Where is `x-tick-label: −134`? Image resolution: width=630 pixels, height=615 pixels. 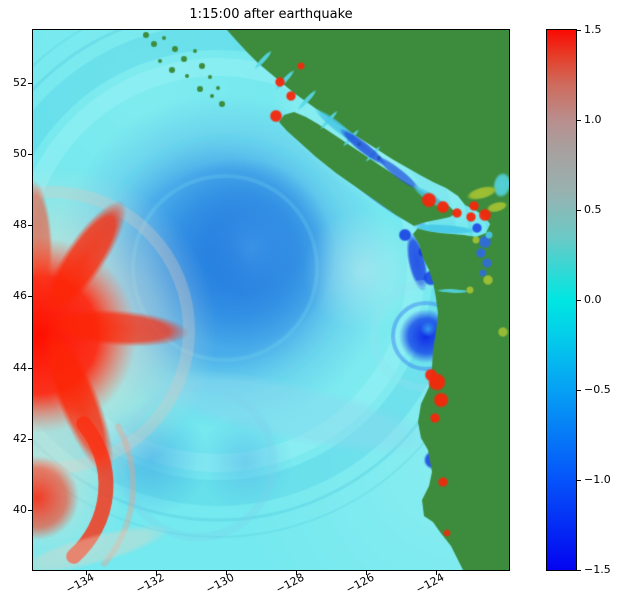
x-tick-label: −134 is located at coordinates (79, 583).